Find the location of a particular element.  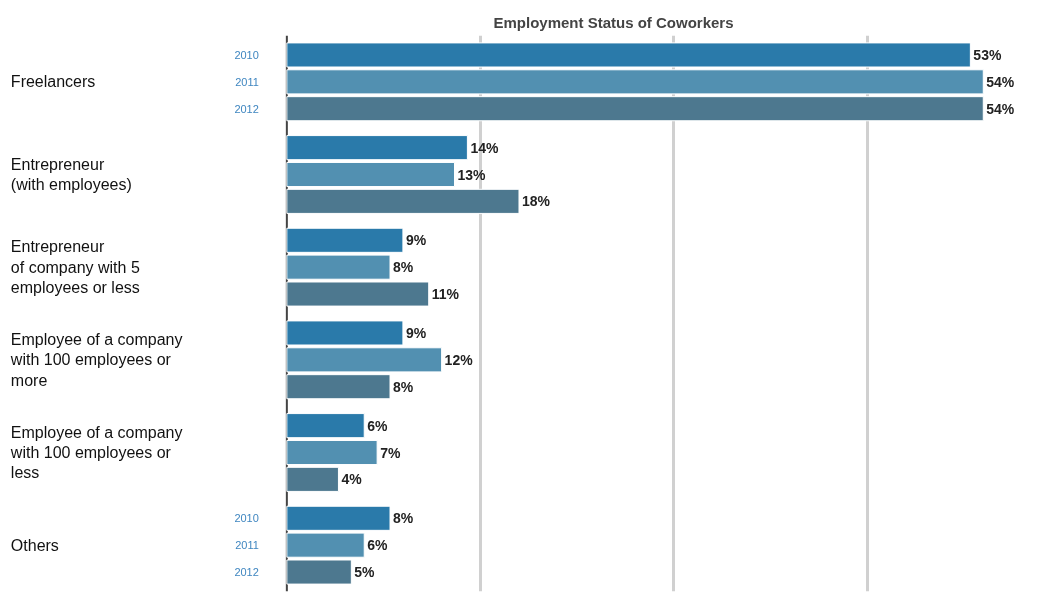

data-label: 53% is located at coordinates (987, 54).